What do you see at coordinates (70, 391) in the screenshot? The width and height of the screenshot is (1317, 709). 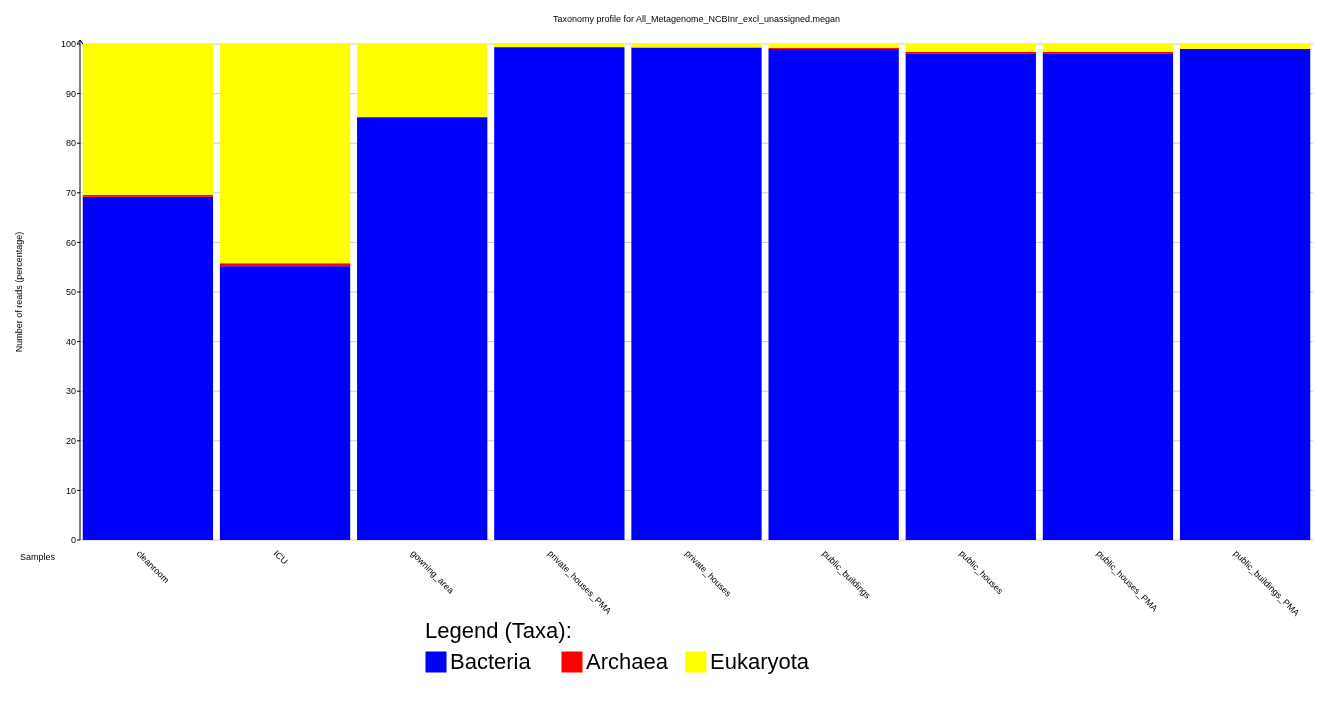 I see `y-tick-label: 30` at bounding box center [70, 391].